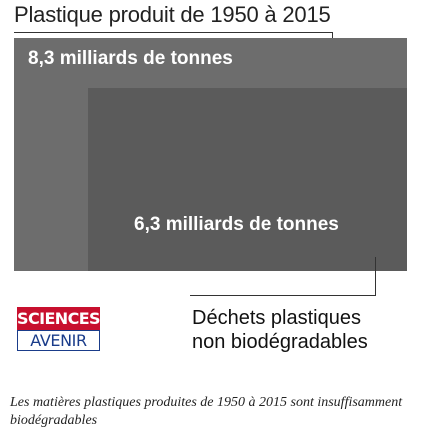  What do you see at coordinates (236, 224) in the screenshot?
I see `waste-plastic-label: 6,3 milliards de tonnes` at bounding box center [236, 224].